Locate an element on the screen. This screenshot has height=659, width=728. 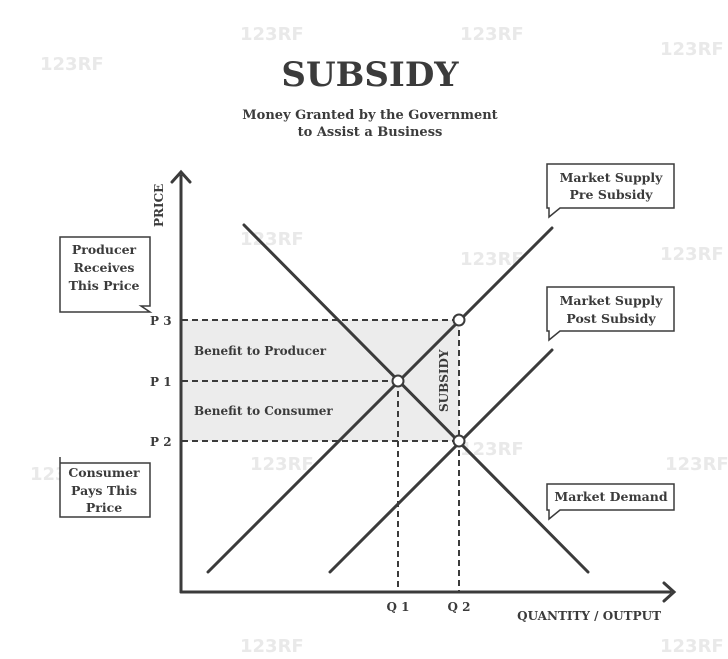
consumer-benefit-label: Benefit to Consumer is located at coordinates (263, 411).